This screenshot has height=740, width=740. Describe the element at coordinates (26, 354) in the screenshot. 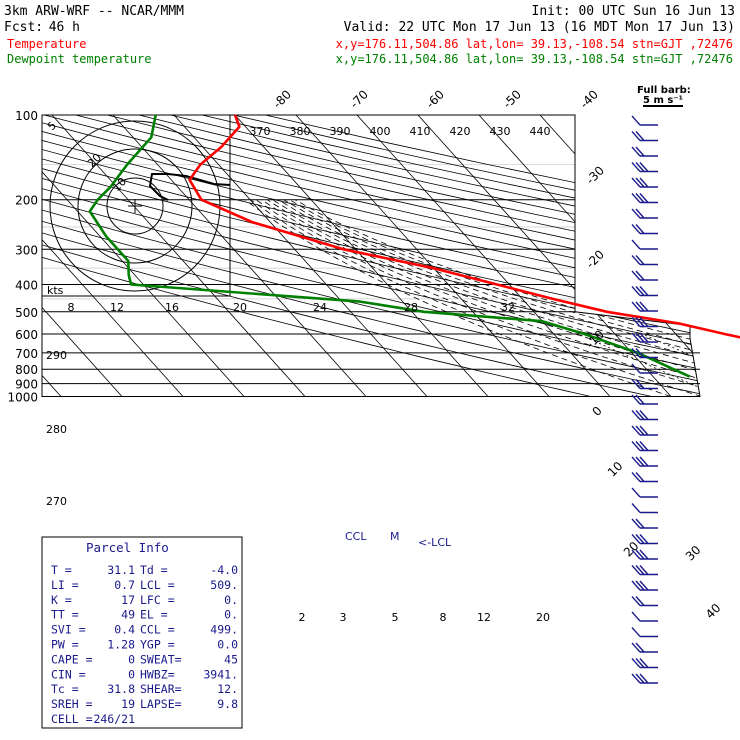

I see `pressure-tick-label: 700` at that location.